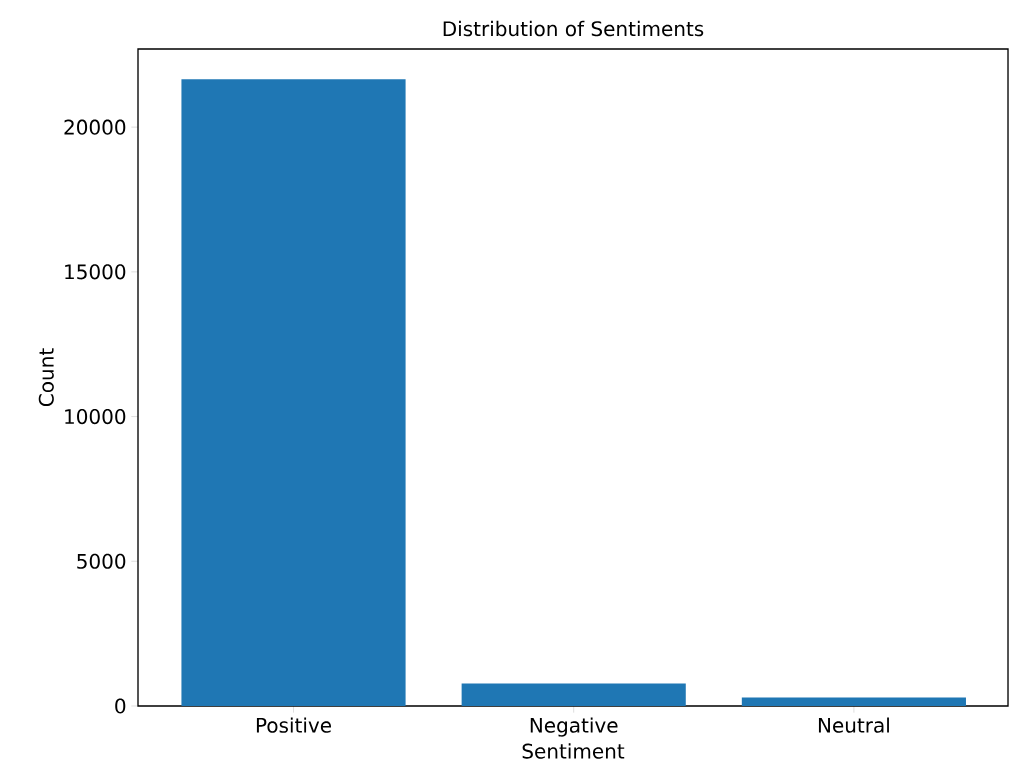  Describe the element at coordinates (46, 377) in the screenshot. I see `y-axis-title: Count` at that location.